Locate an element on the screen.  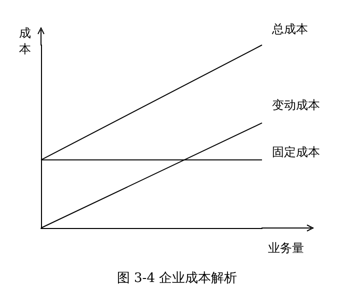
x-axis-title: 业务量 is located at coordinates (286, 248).